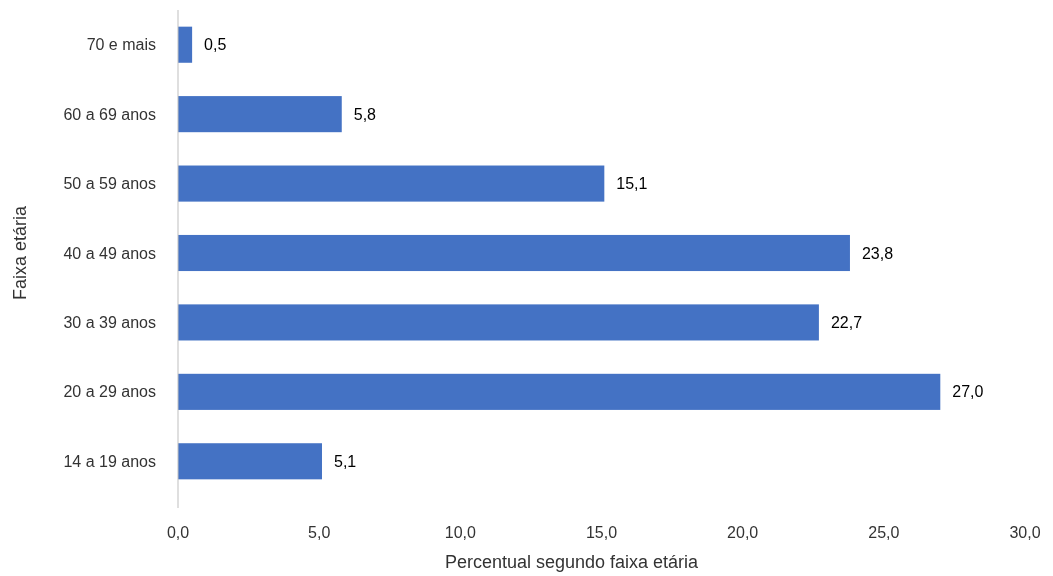 This screenshot has width=1053, height=576. Describe the element at coordinates (968, 392) in the screenshot. I see `data-label: 27,0` at that location.